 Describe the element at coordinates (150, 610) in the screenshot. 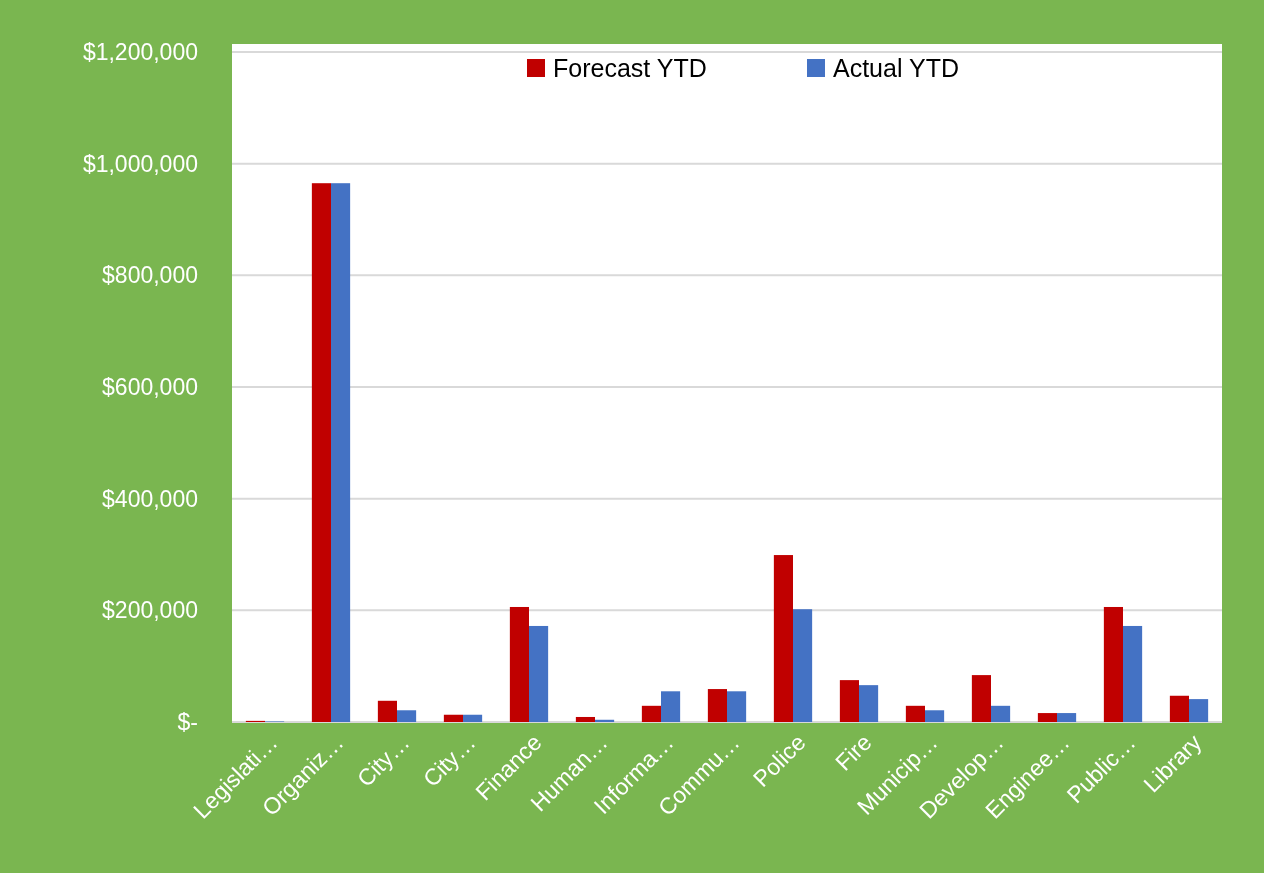

I see `y-tick-label: $200,000` at that location.